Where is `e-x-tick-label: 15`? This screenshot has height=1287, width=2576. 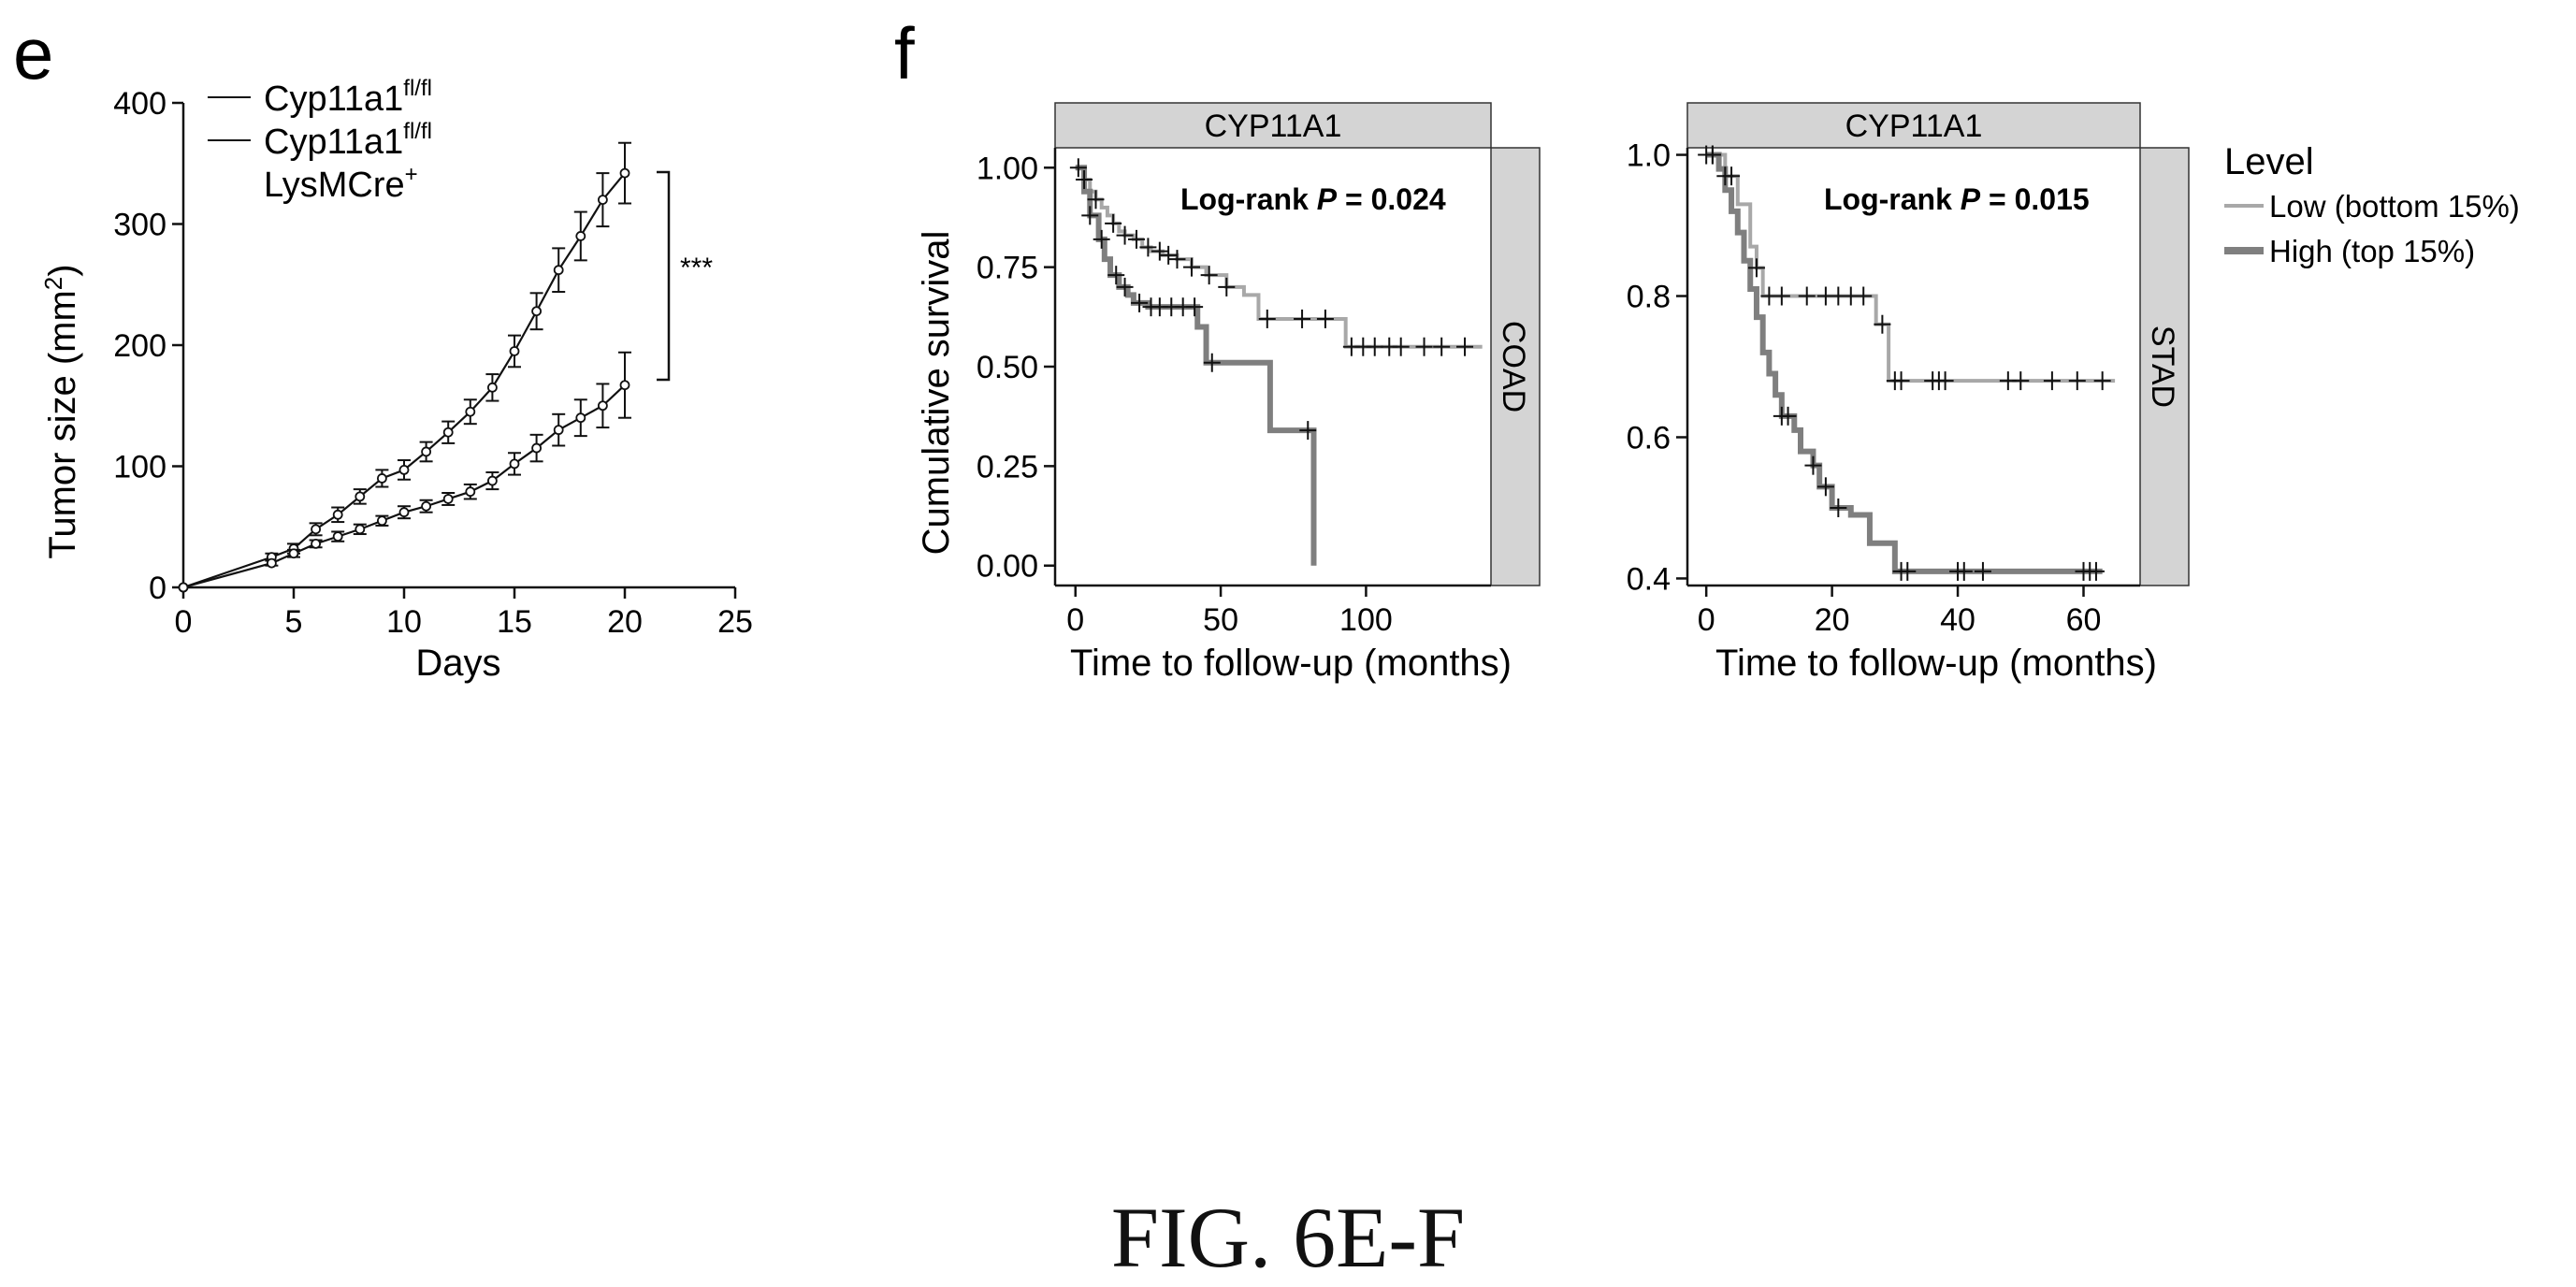
e-x-tick-label: 15 is located at coordinates (514, 622).